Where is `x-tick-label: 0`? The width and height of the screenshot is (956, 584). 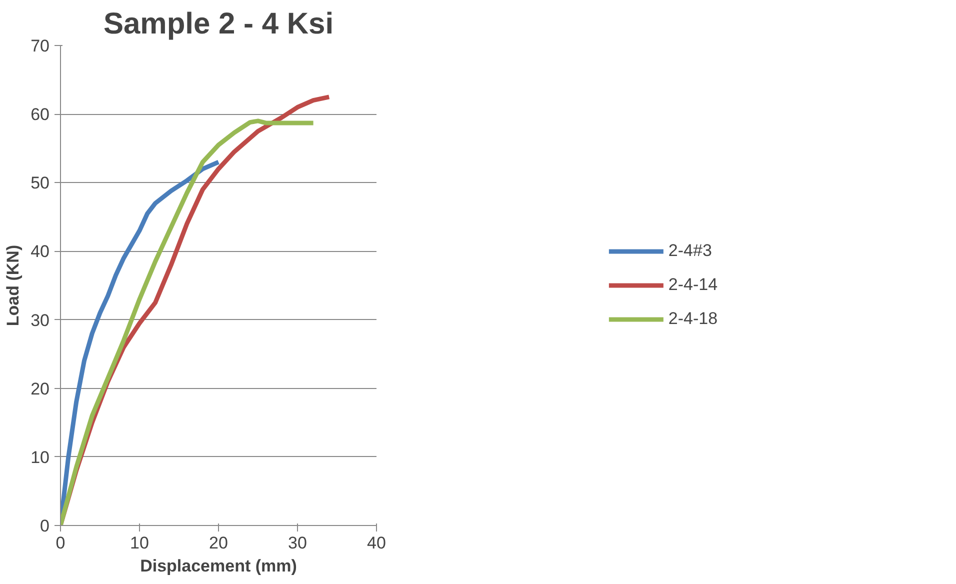
x-tick-label: 0 is located at coordinates (61, 543).